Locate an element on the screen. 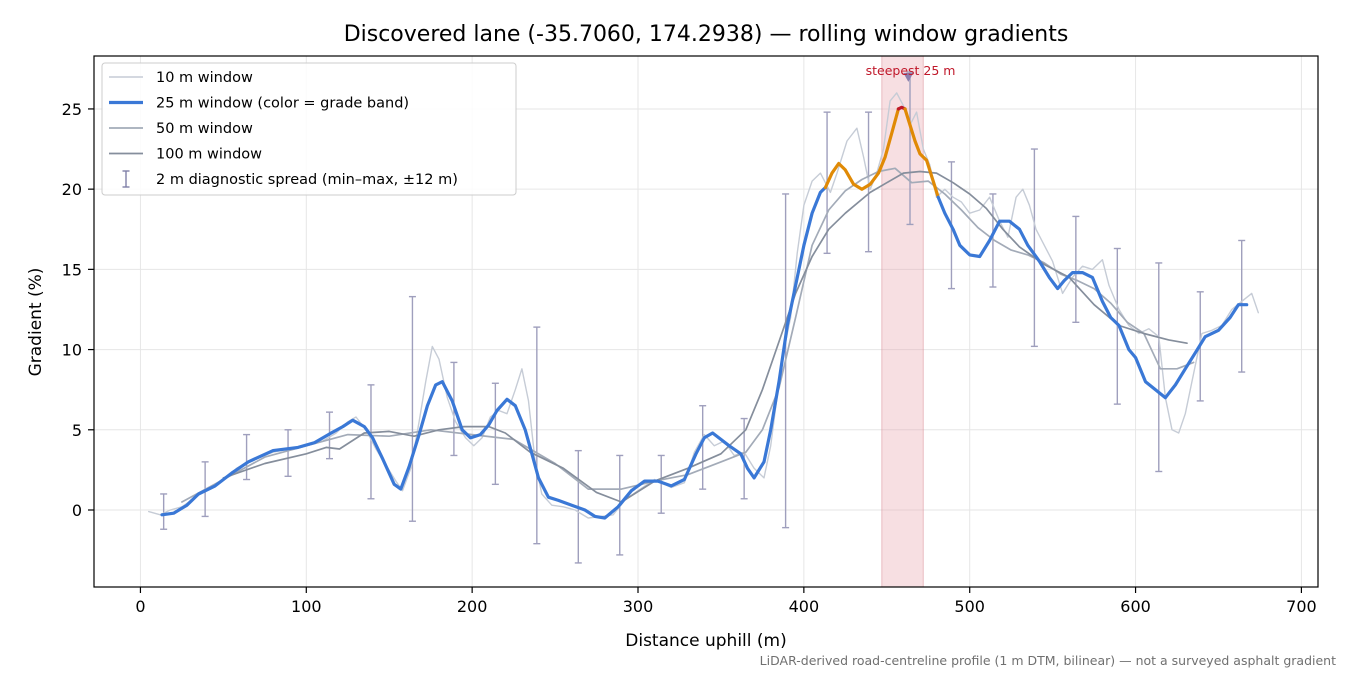  legend-label: 25 m window (color = grade band) is located at coordinates (282, 104).